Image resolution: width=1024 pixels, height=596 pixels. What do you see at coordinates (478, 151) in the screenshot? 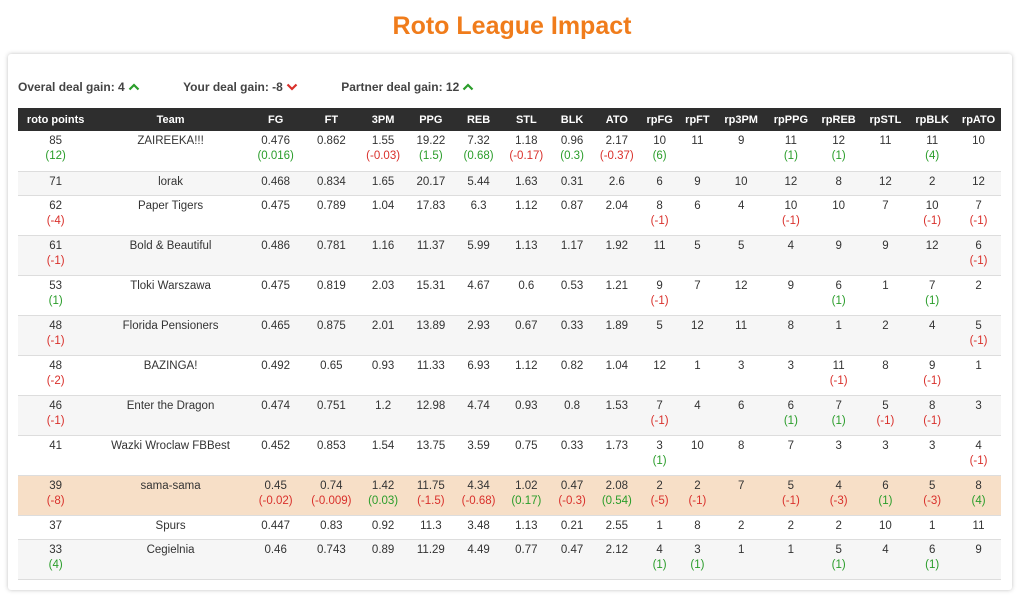
I see `table-cell: 7.32 (0.68)` at bounding box center [478, 151].